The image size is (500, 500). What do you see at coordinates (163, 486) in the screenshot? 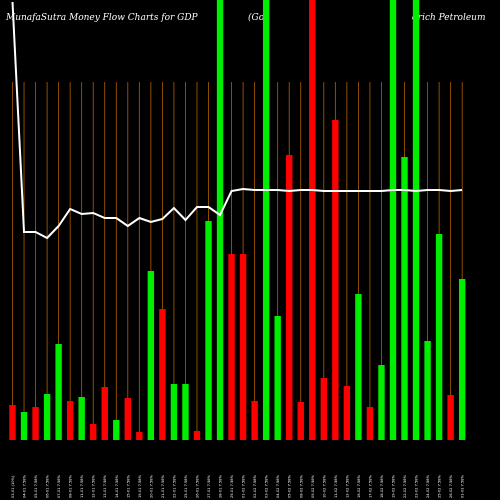
I see `x-tick-label: 21-01 7.58%` at bounding box center [163, 486].